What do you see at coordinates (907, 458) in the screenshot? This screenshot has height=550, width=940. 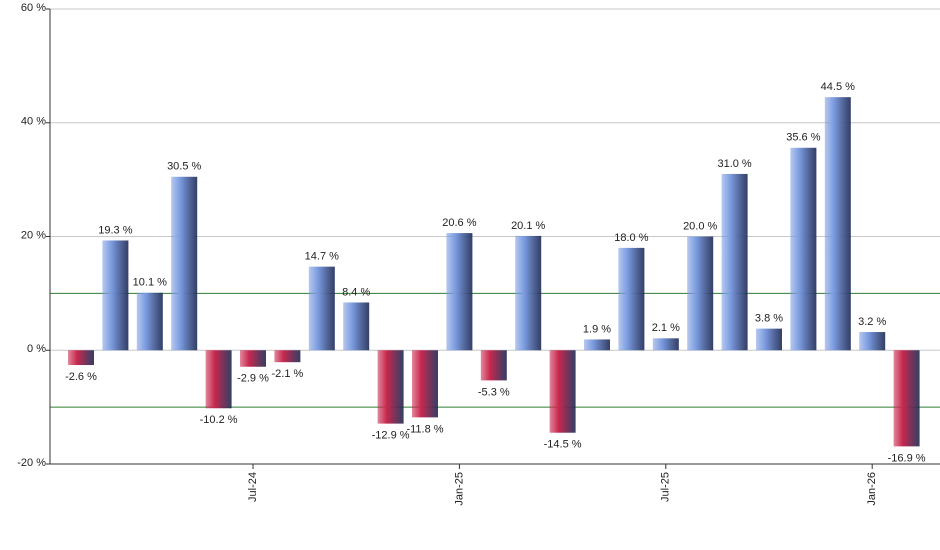 I see `data-label: -16.9 %` at bounding box center [907, 458].